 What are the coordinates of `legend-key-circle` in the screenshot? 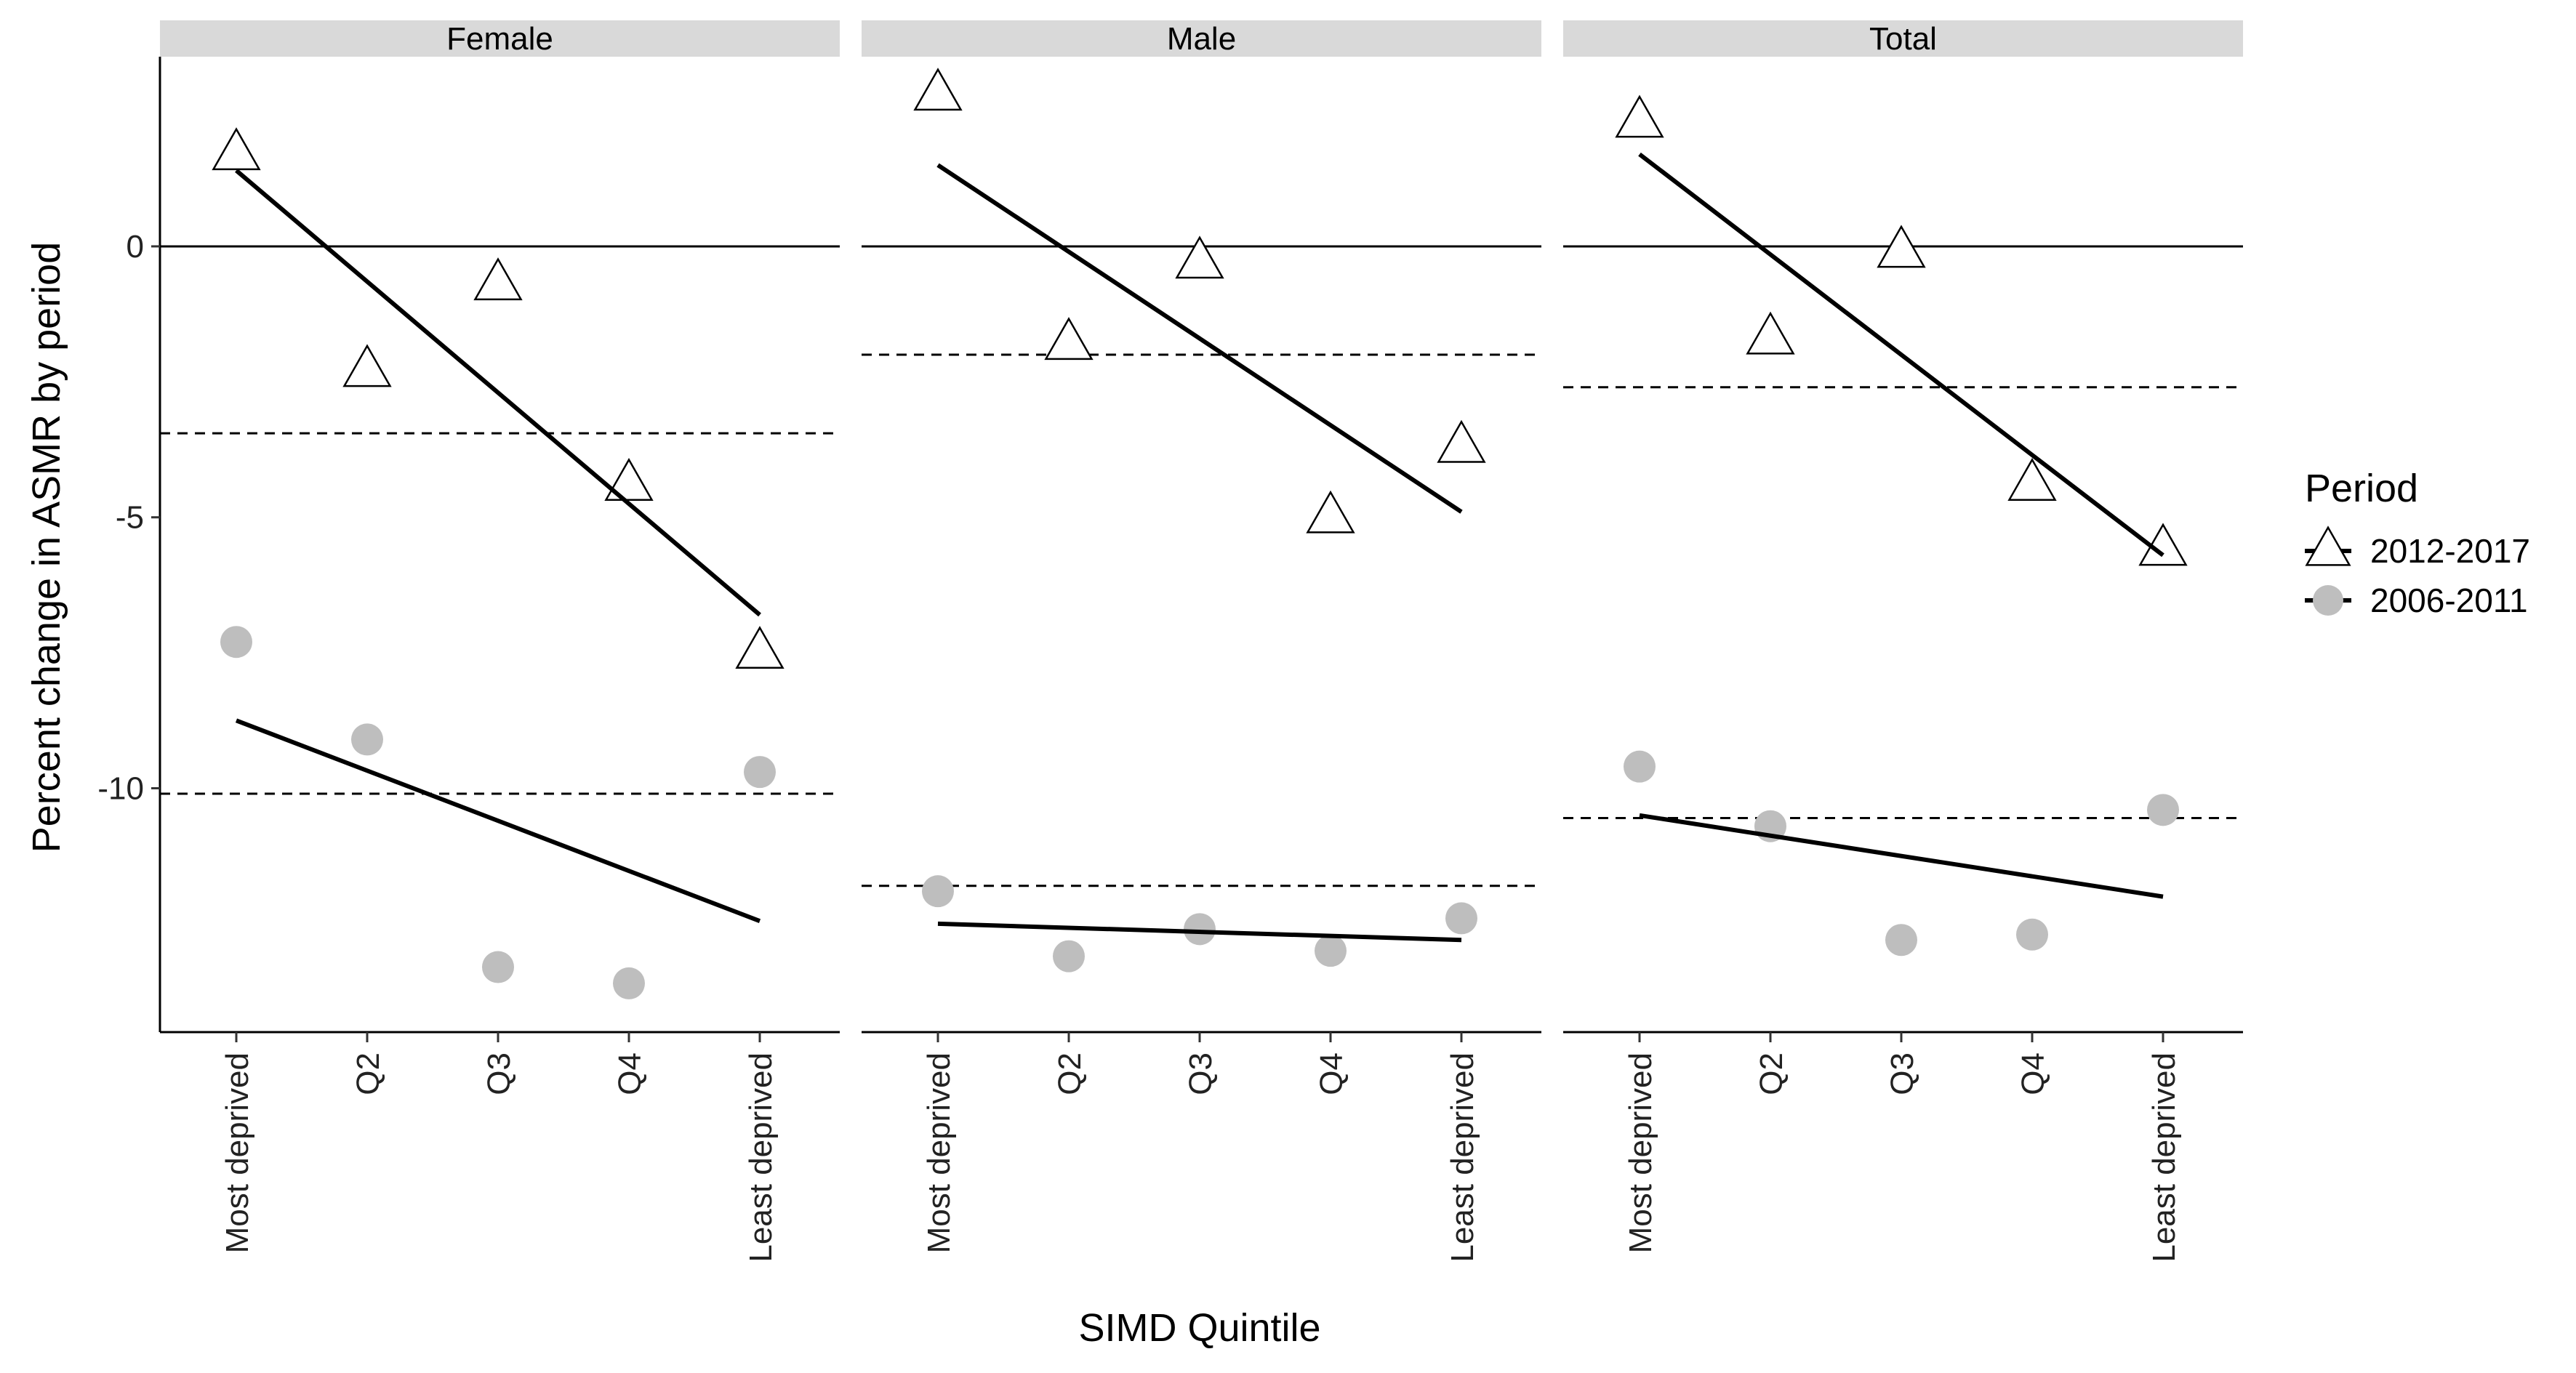 It's located at (2328, 601).